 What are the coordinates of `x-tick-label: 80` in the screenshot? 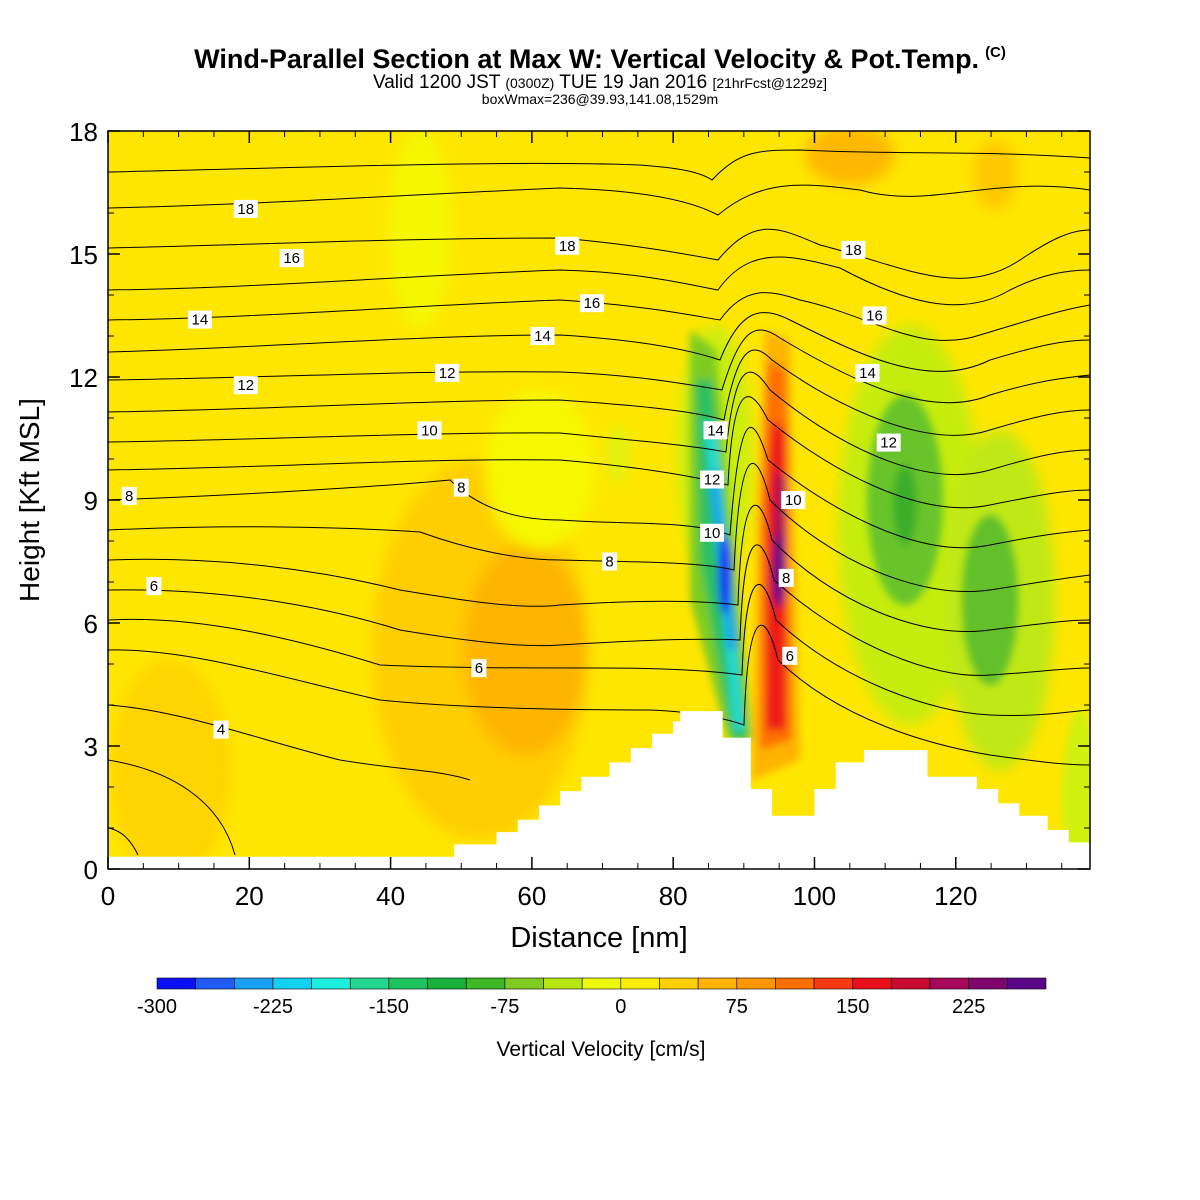 It's located at (673, 896).